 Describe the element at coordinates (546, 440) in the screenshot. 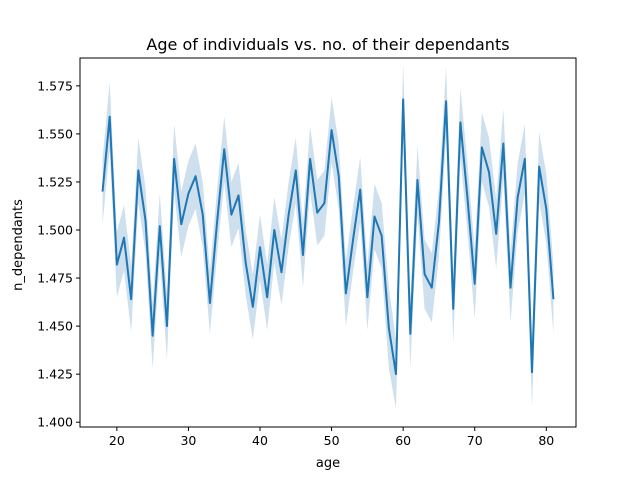

I see `x-tick-label: 80` at that location.